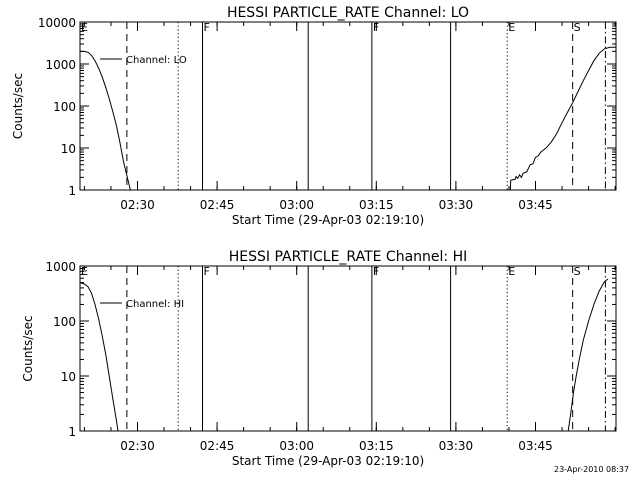  Describe the element at coordinates (57, 23) in the screenshot. I see `y-tick-label: 10000` at that location.